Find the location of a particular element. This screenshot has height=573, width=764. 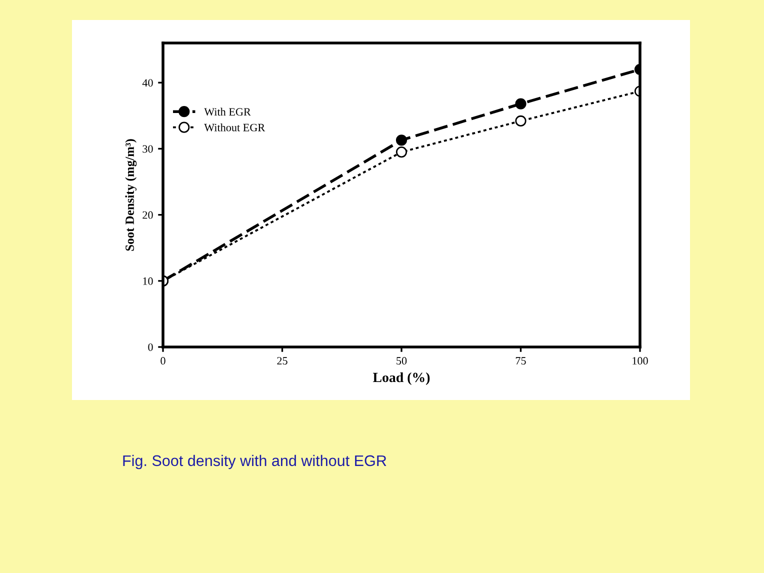

x-axis-title: Load (%) is located at coordinates (401, 378).